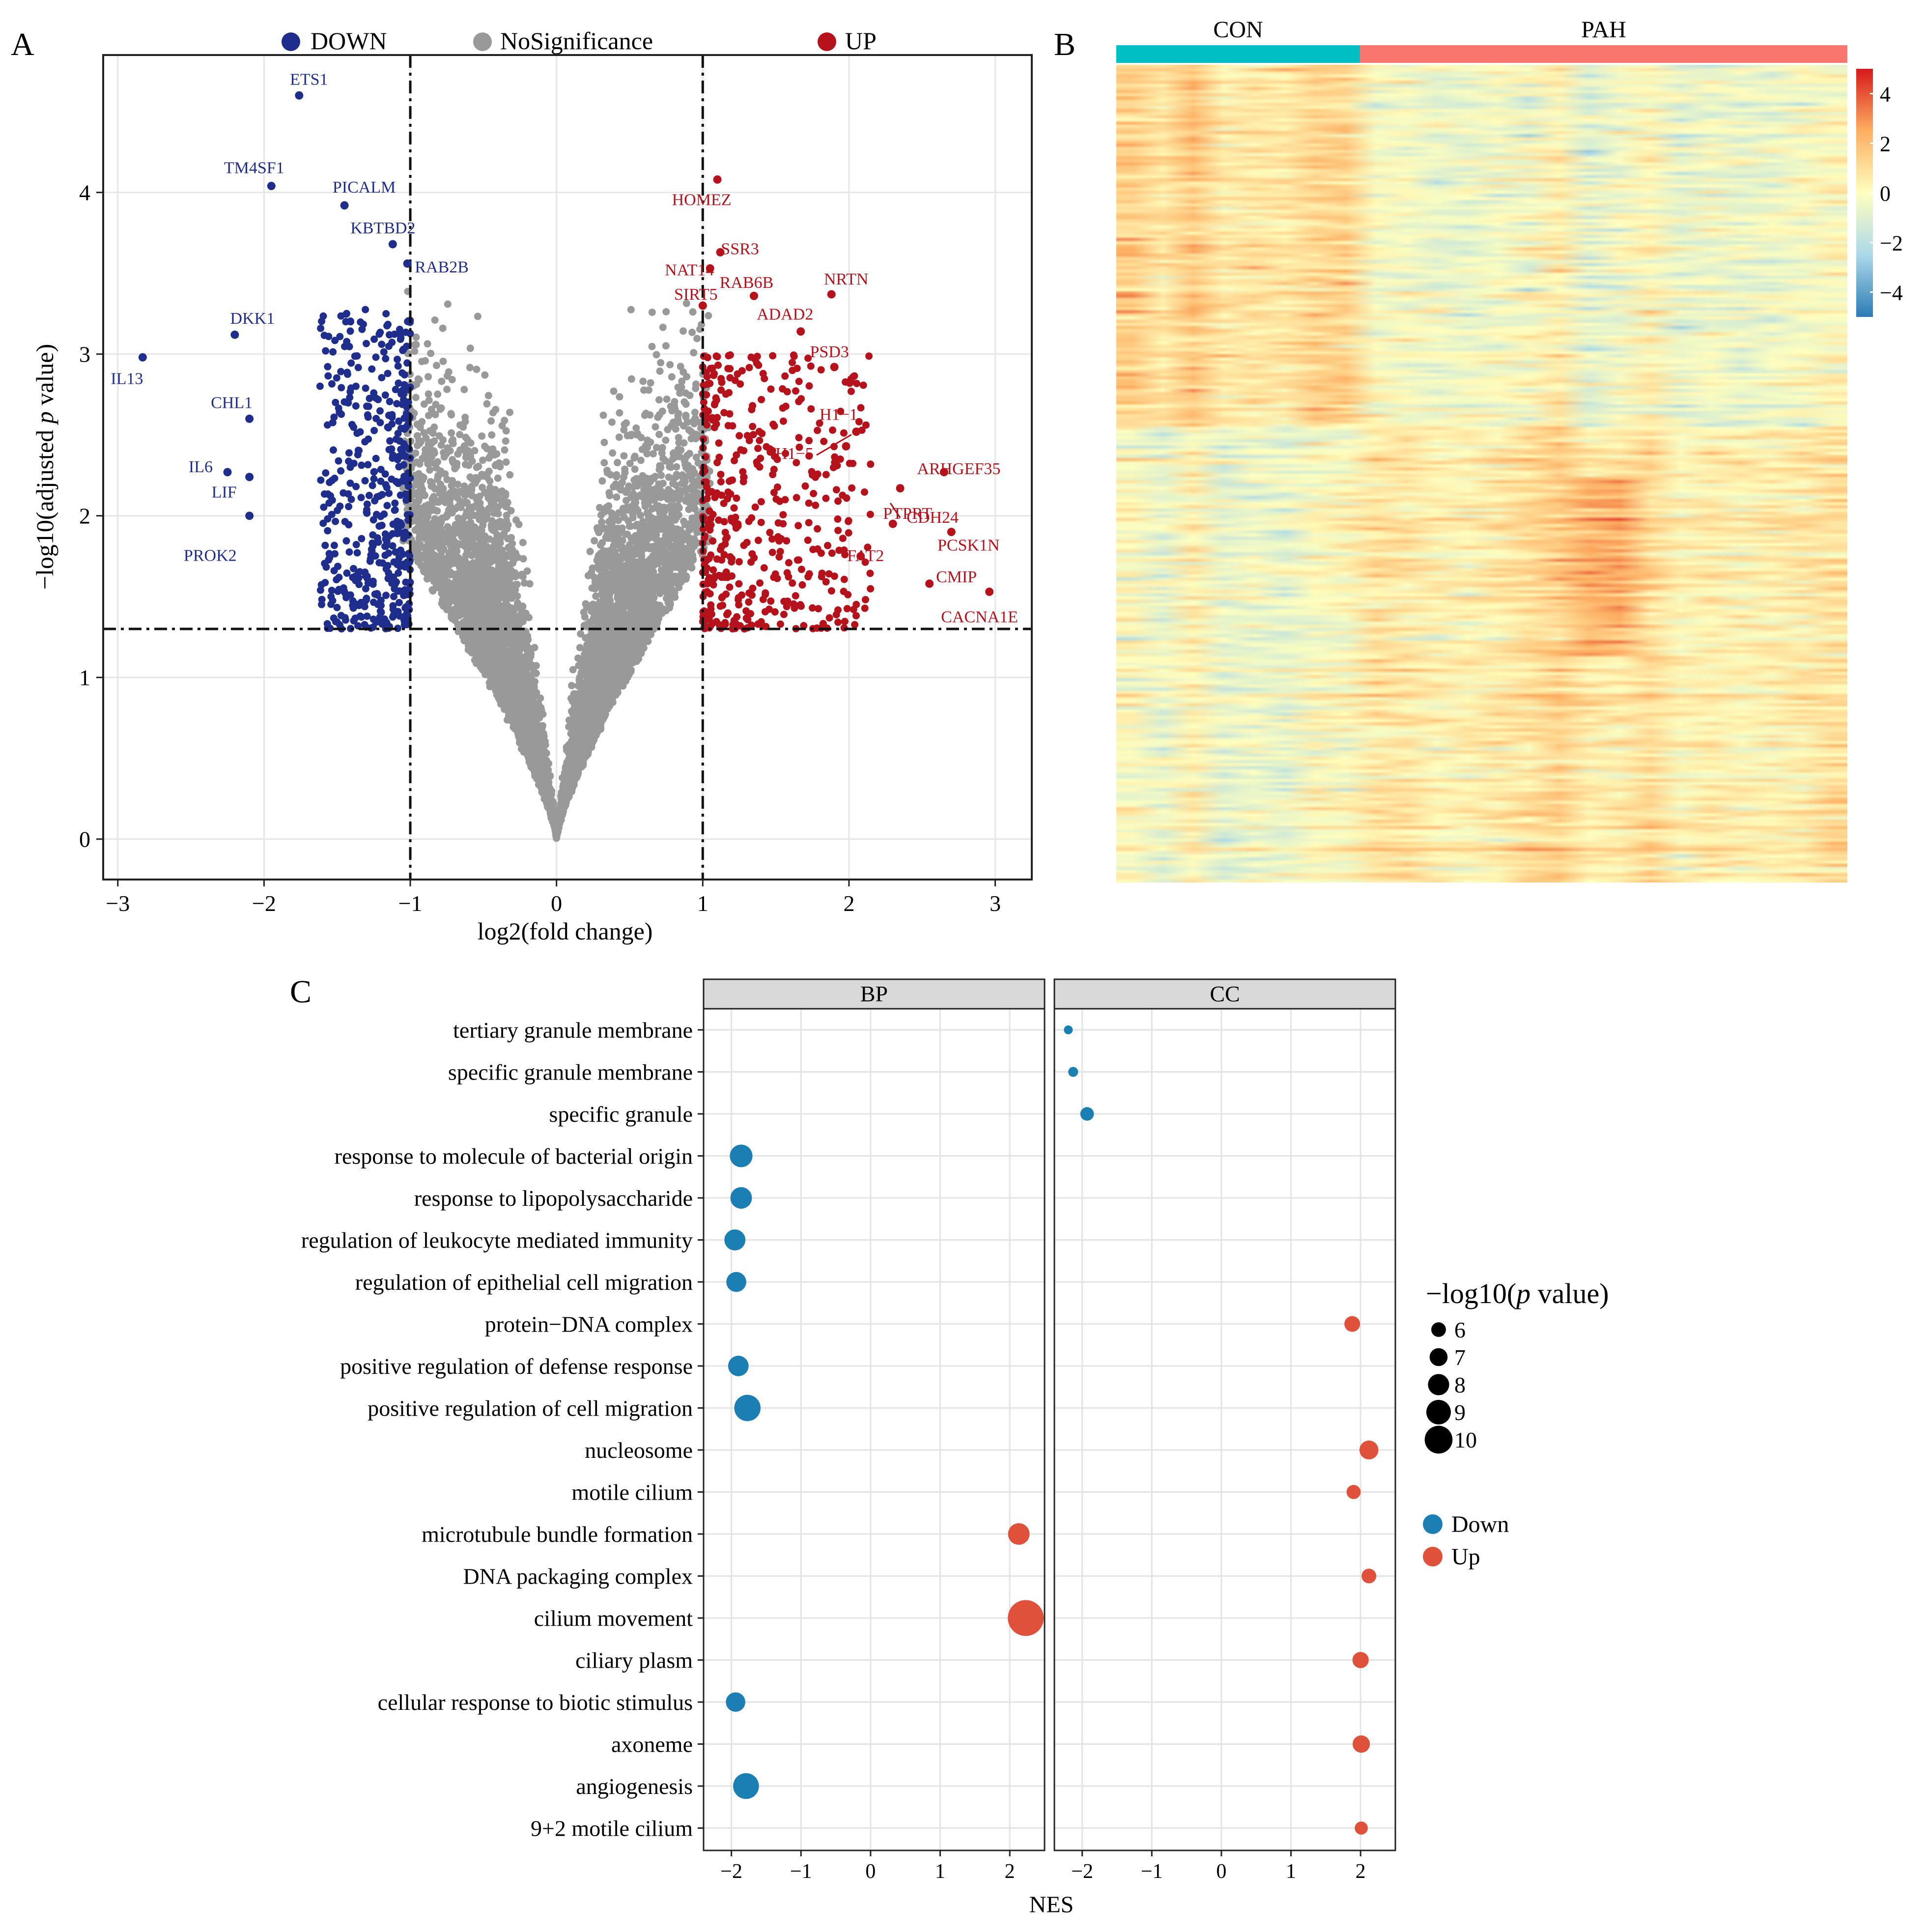  What do you see at coordinates (652, 1745) in the screenshot?
I see `gsea-category-label: axoneme` at bounding box center [652, 1745].